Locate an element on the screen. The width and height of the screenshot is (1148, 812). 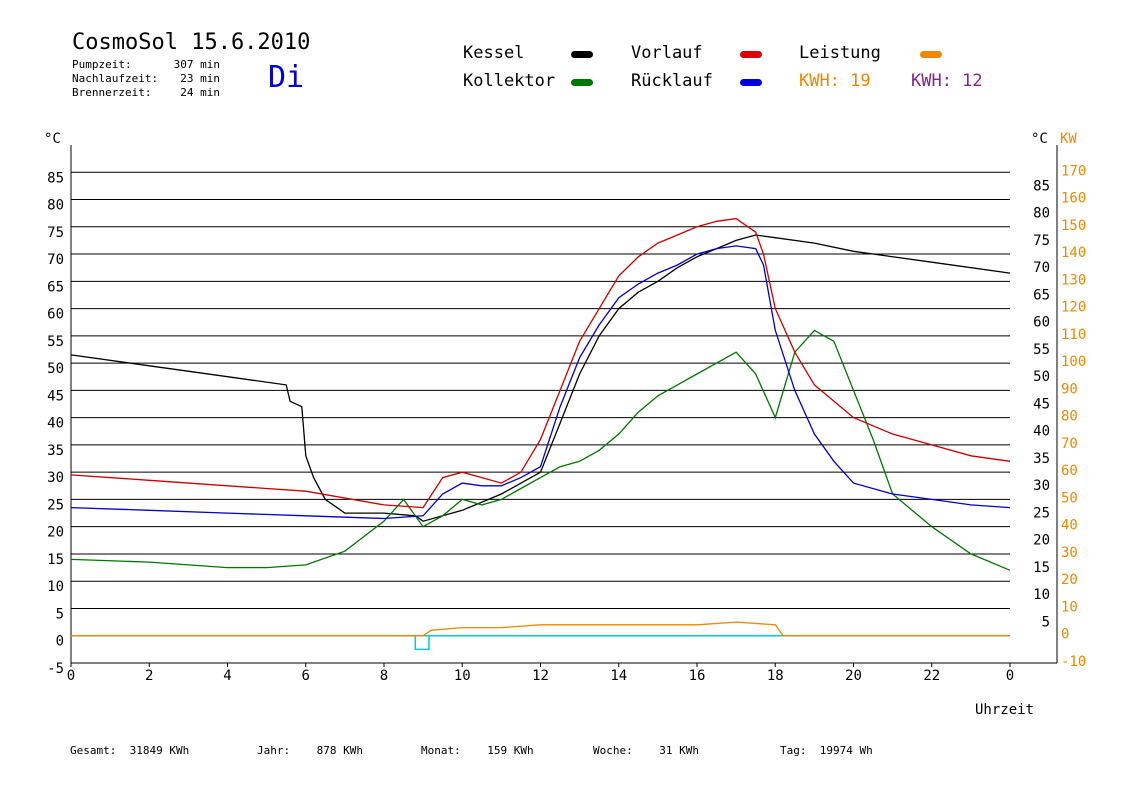
footer-label: Jahr: is located at coordinates (274, 750).